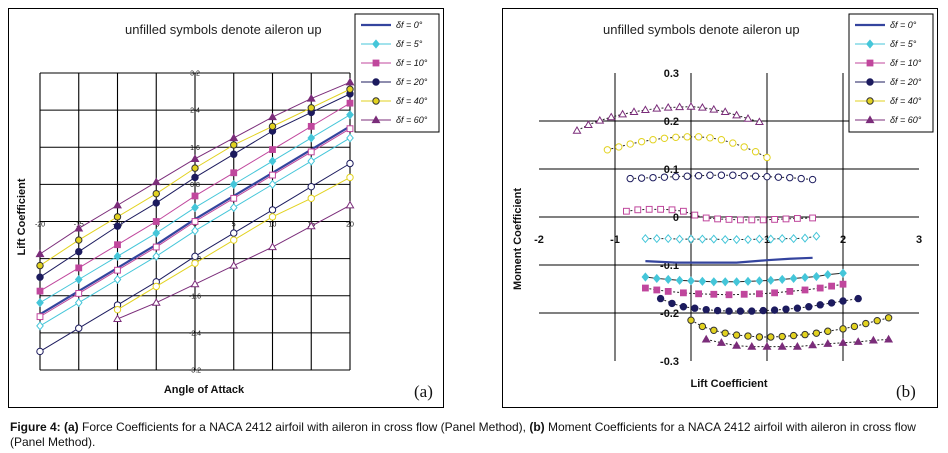 The image size is (948, 453). I want to click on legend-item: δf = 40°, so click(888, 101).